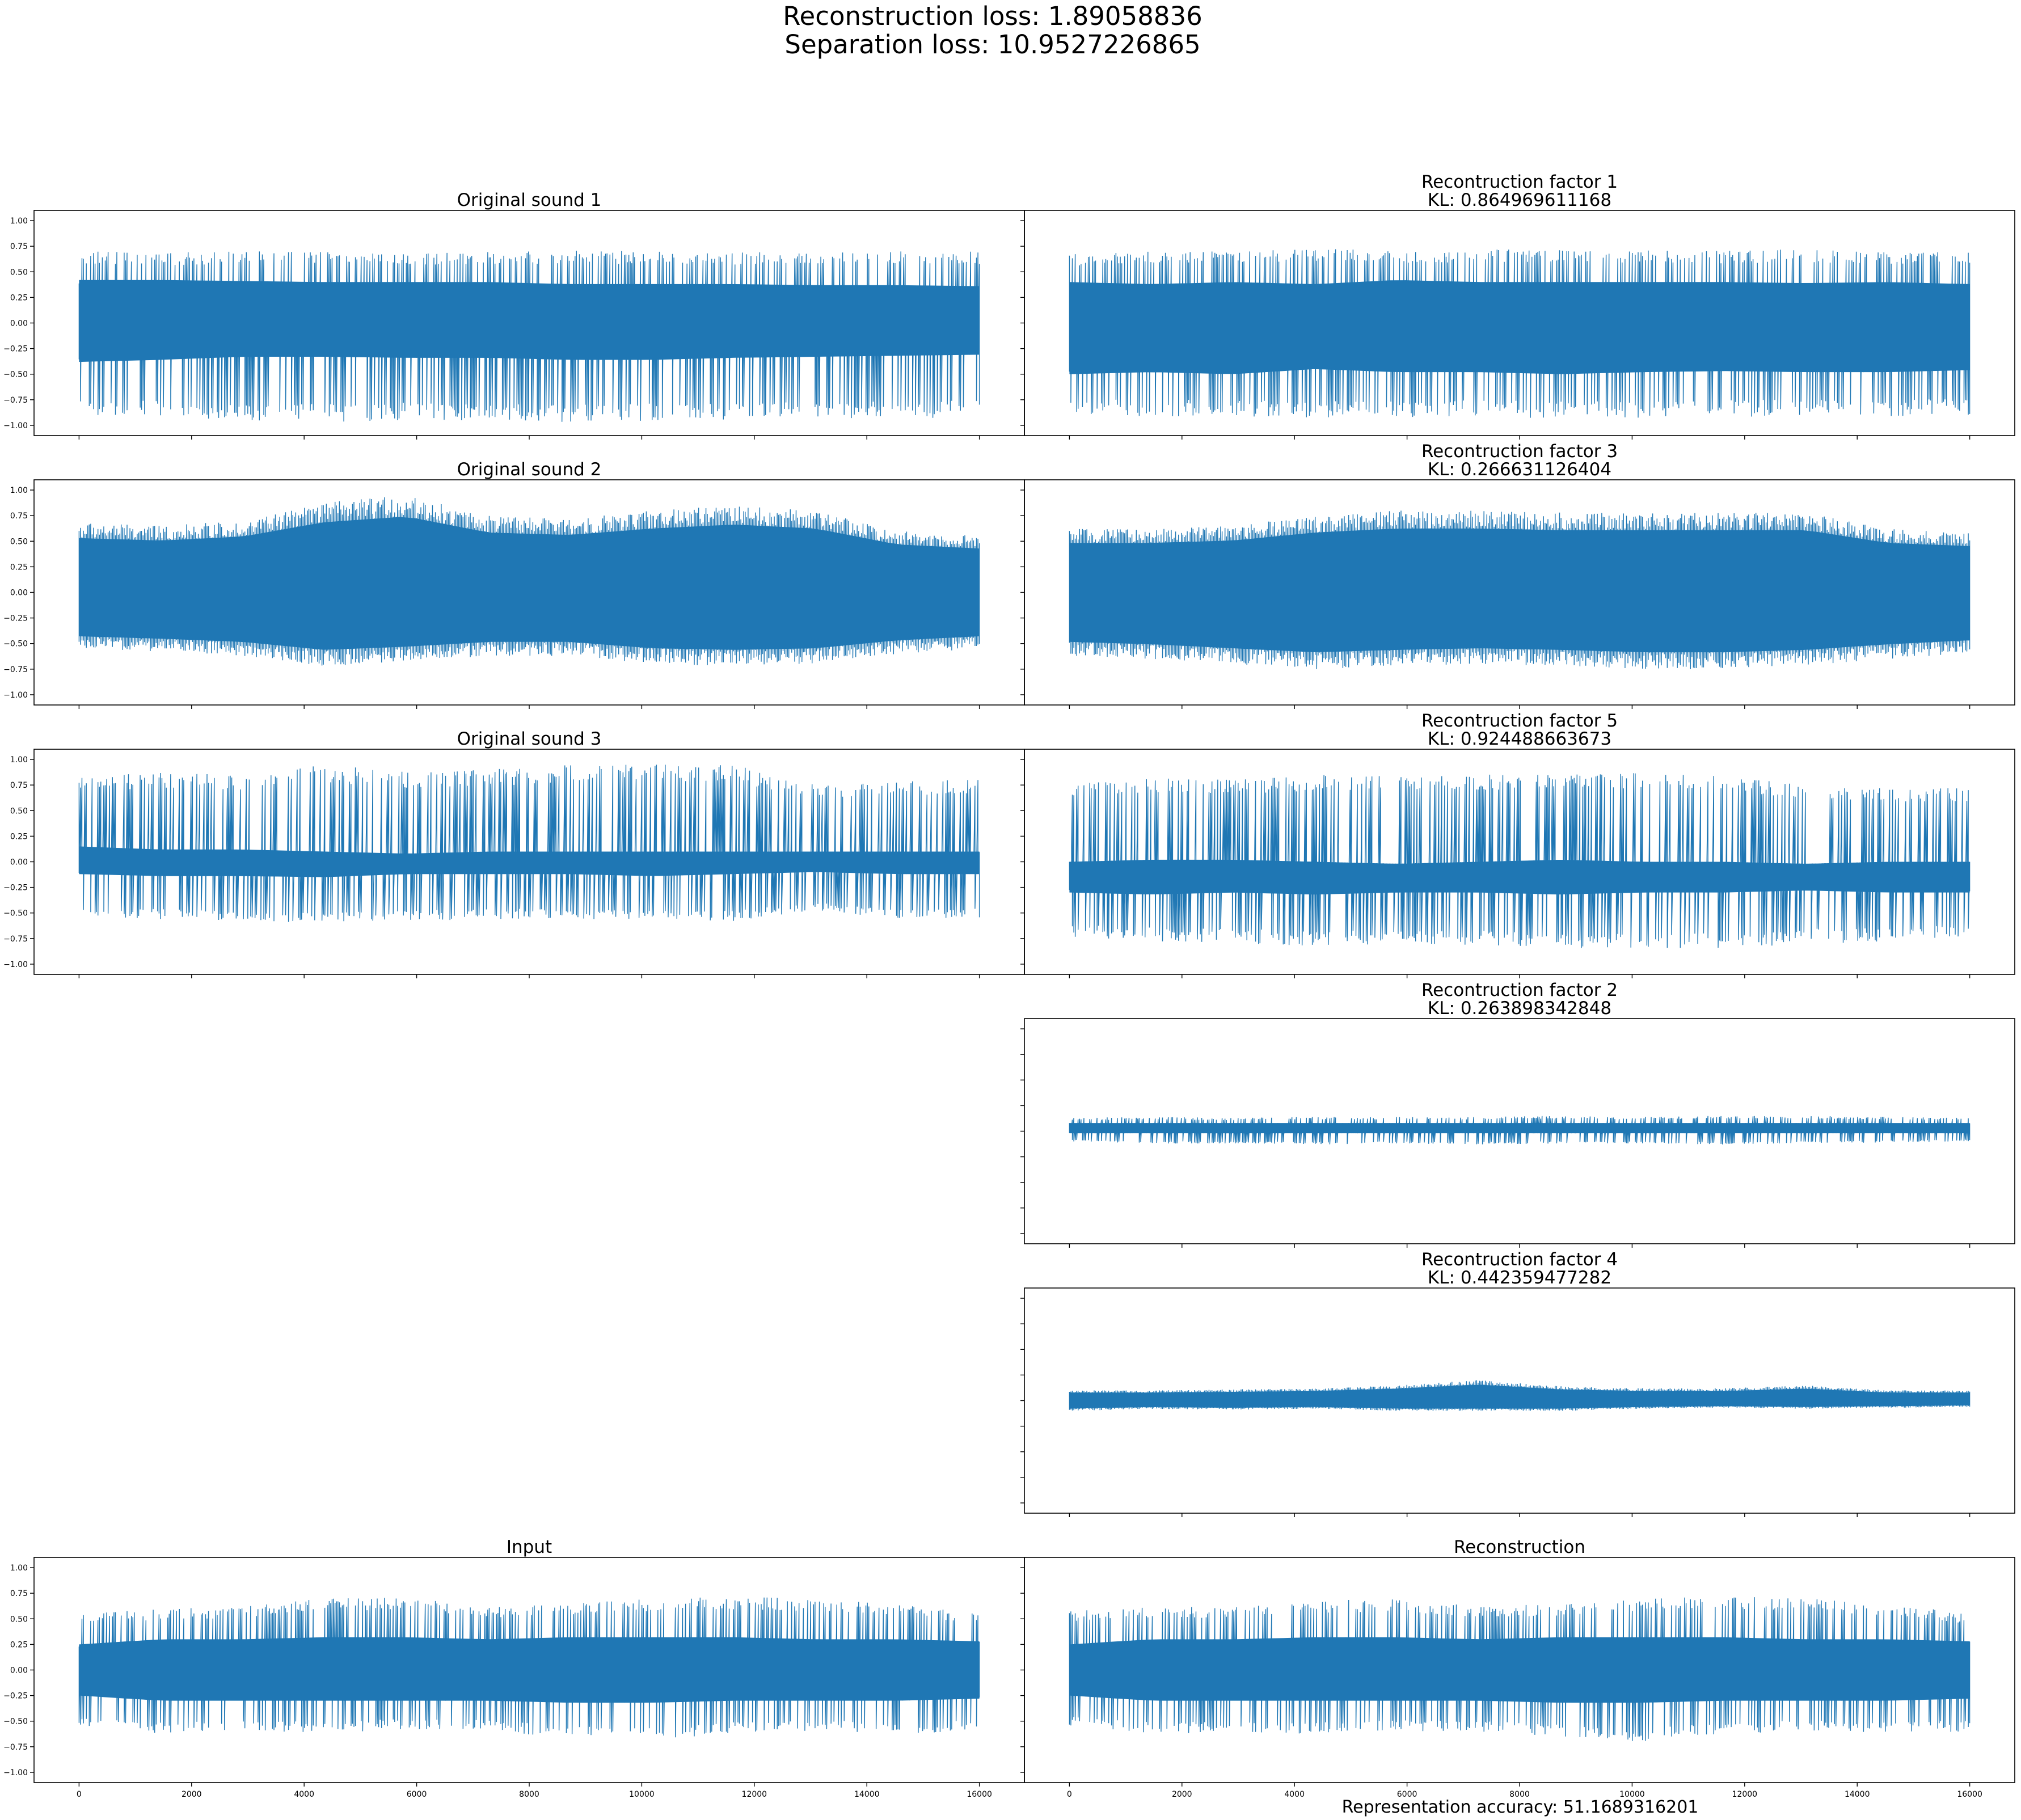  I want to click on panel-title: Recontruction factor 5, so click(1519, 721).